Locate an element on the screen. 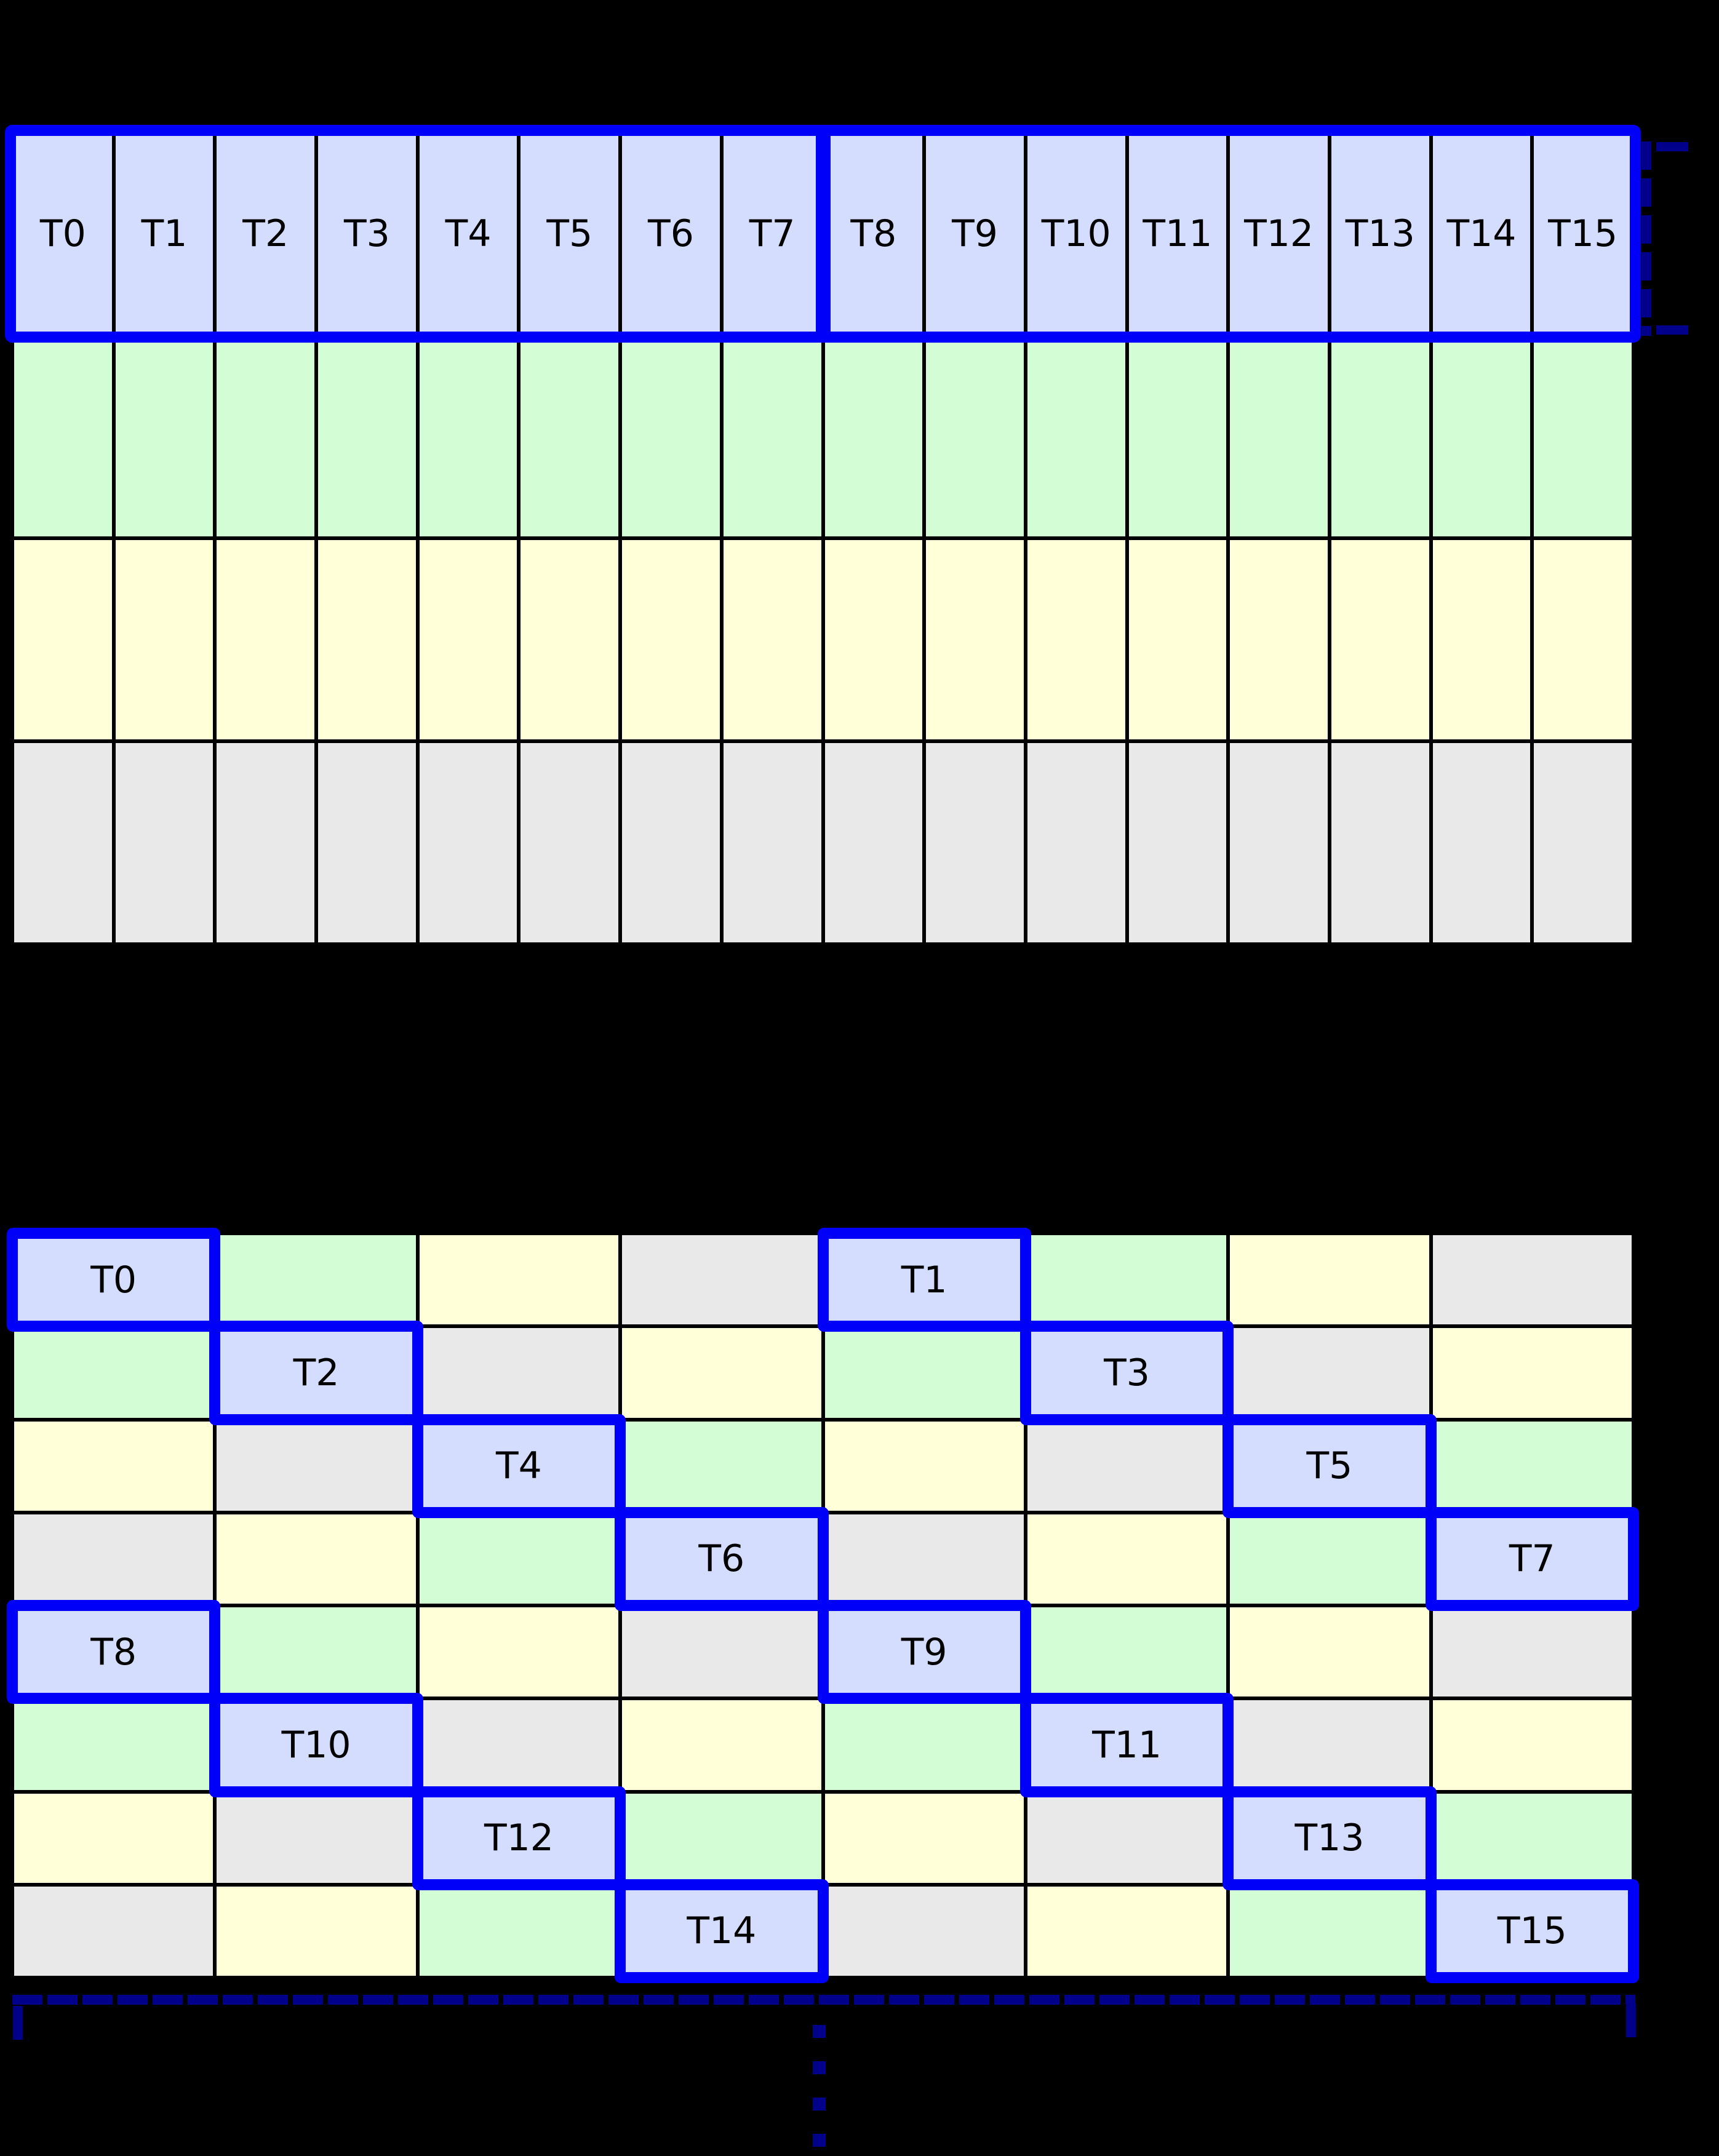 This screenshot has height=2156, width=1719. top-grid-cell: T9 is located at coordinates (975, 233).